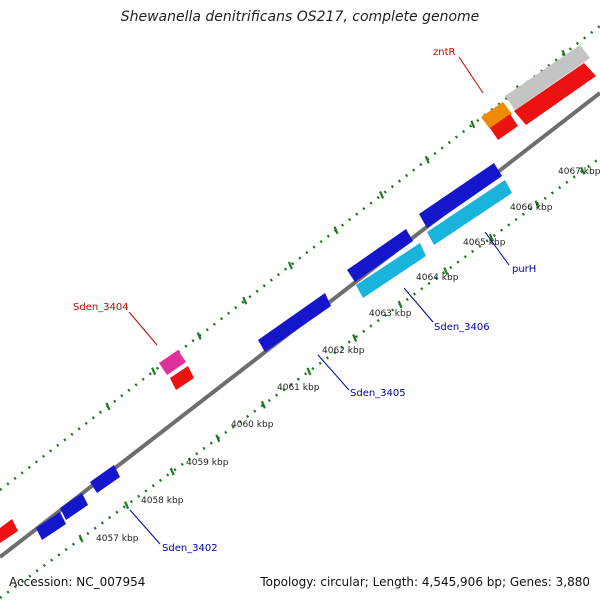 This screenshot has width=600, height=600. I want to click on gene-blue-3402-a, so click(105, 479).